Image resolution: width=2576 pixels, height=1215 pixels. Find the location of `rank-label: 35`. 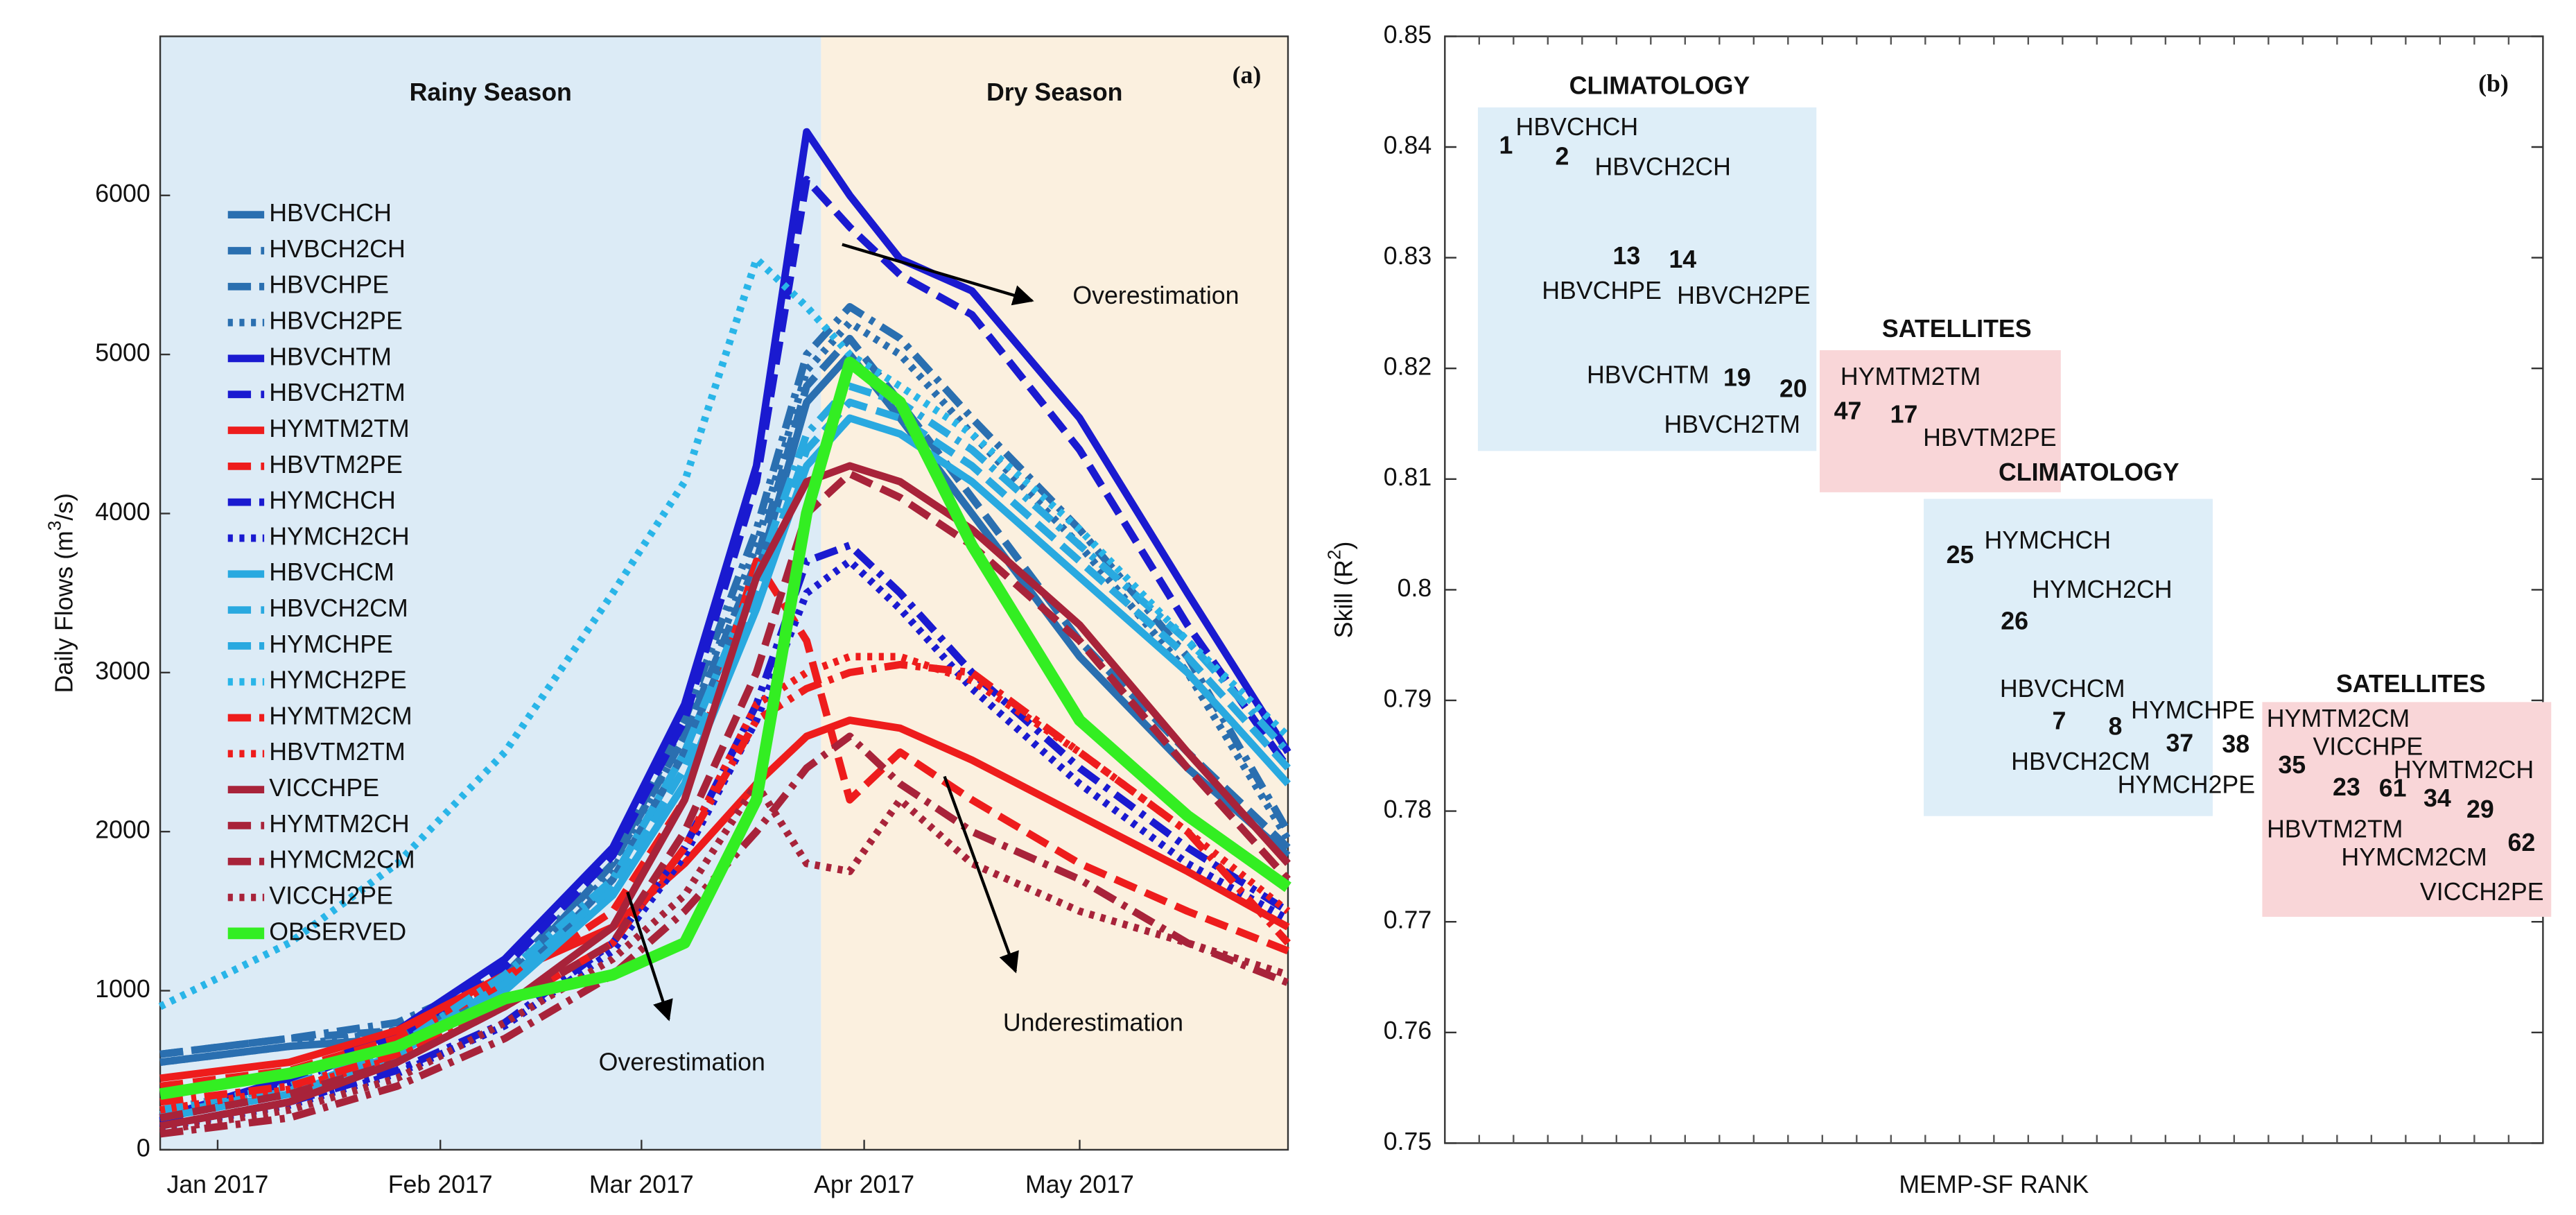

rank-label: 35 is located at coordinates (2292, 765).